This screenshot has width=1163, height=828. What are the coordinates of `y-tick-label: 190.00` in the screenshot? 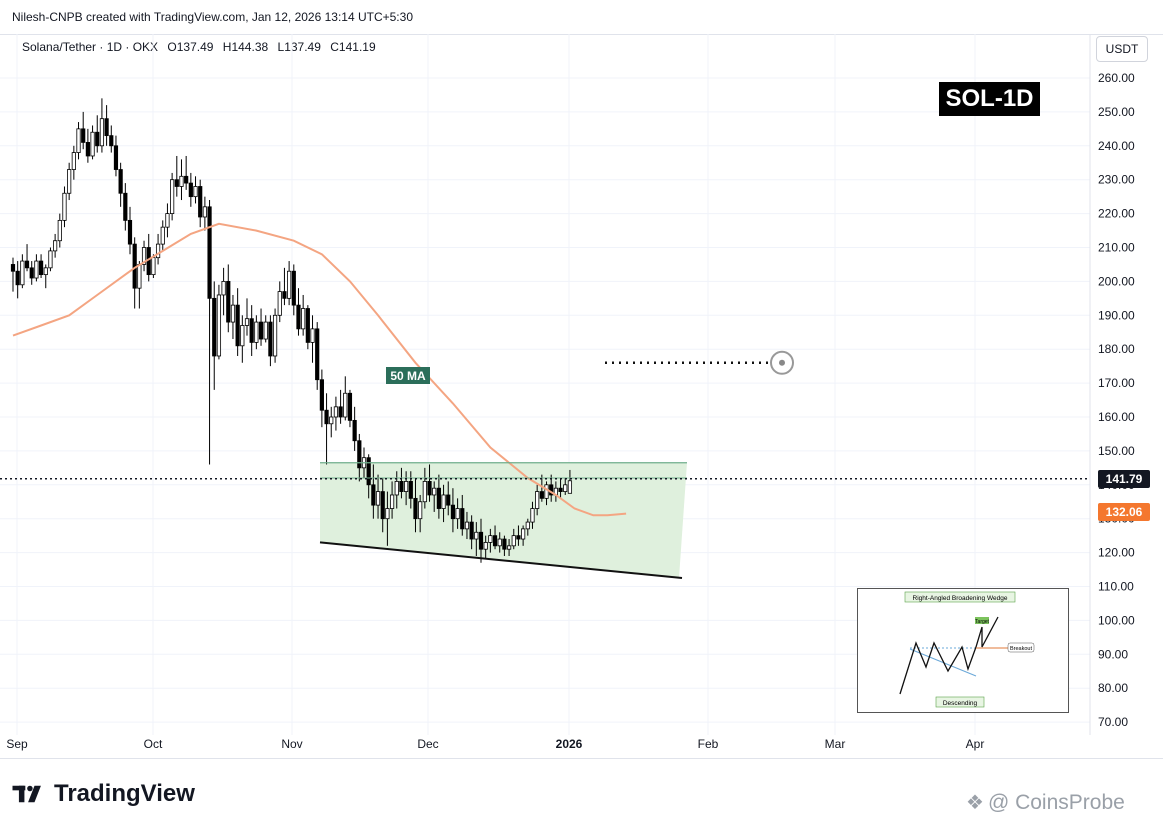 It's located at (1116, 315).